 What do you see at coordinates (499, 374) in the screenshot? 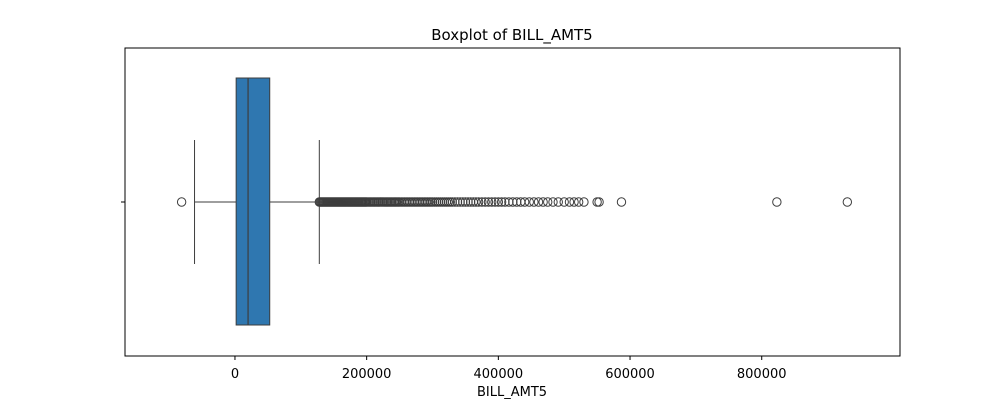
I see `x-tick-label: 400000` at bounding box center [499, 374].